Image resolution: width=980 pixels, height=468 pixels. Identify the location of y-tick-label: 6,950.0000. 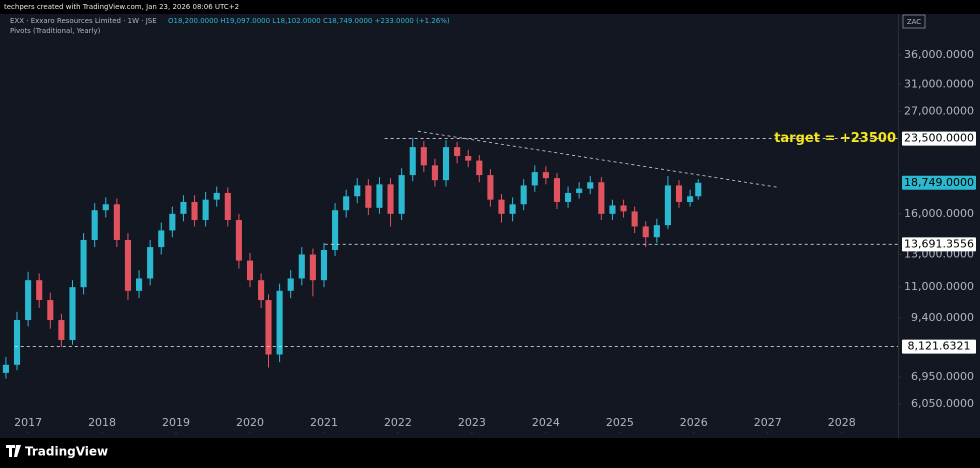
(942, 376).